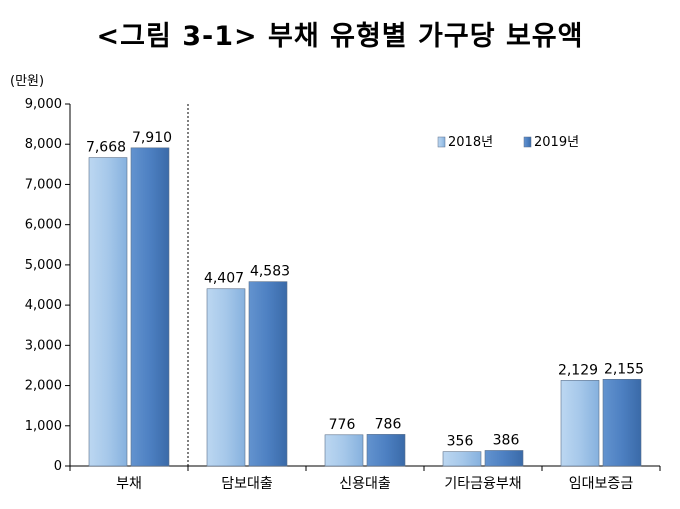 The height and width of the screenshot is (509, 680). Describe the element at coordinates (624, 369) in the screenshot. I see `data-label: 2,155` at that location.